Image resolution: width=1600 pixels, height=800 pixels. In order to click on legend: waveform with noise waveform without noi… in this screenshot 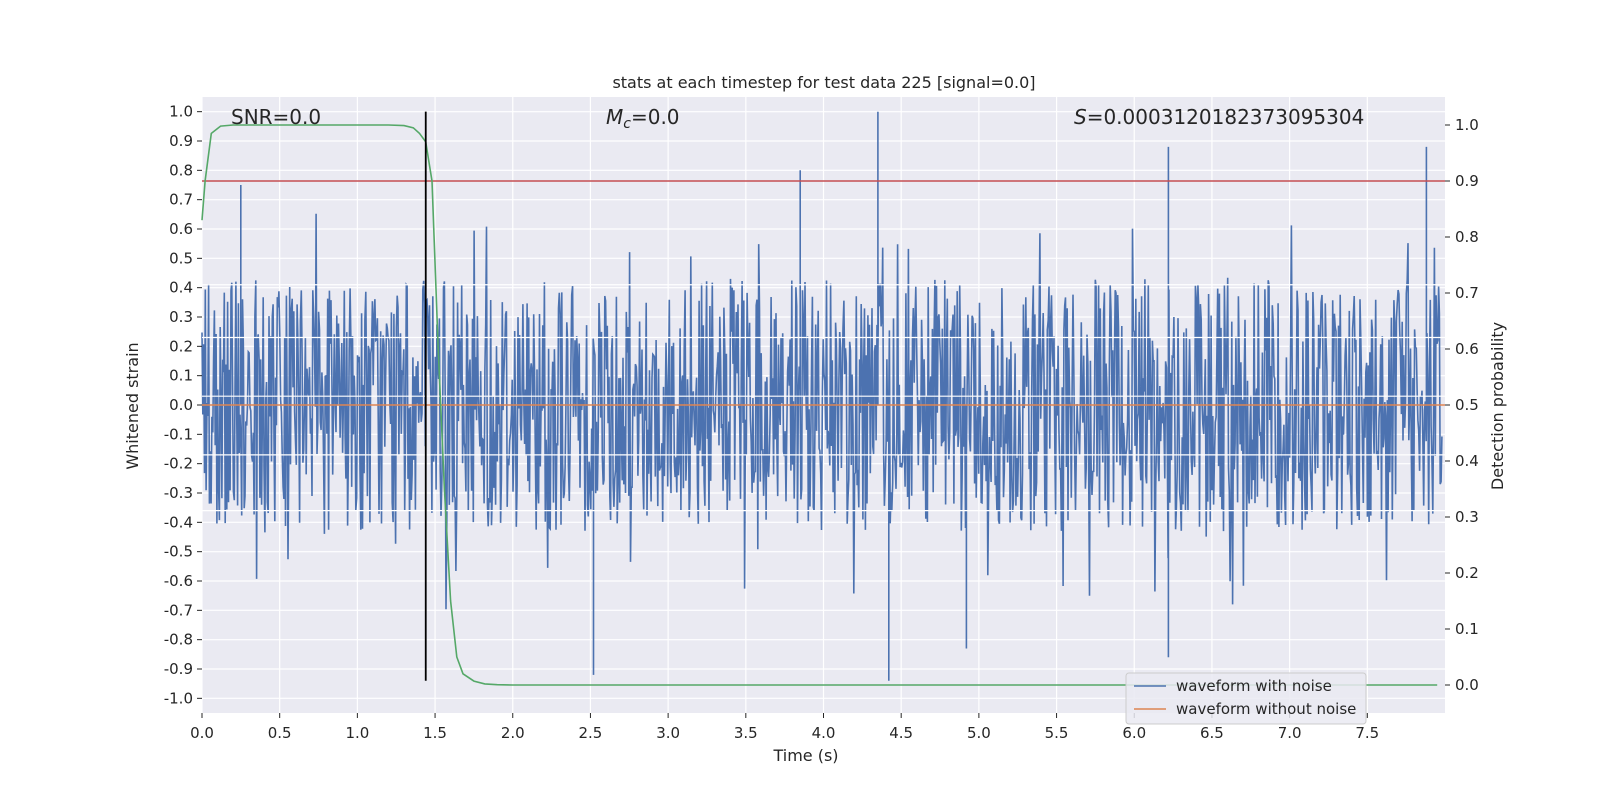, I will do `click(1246, 698)`.